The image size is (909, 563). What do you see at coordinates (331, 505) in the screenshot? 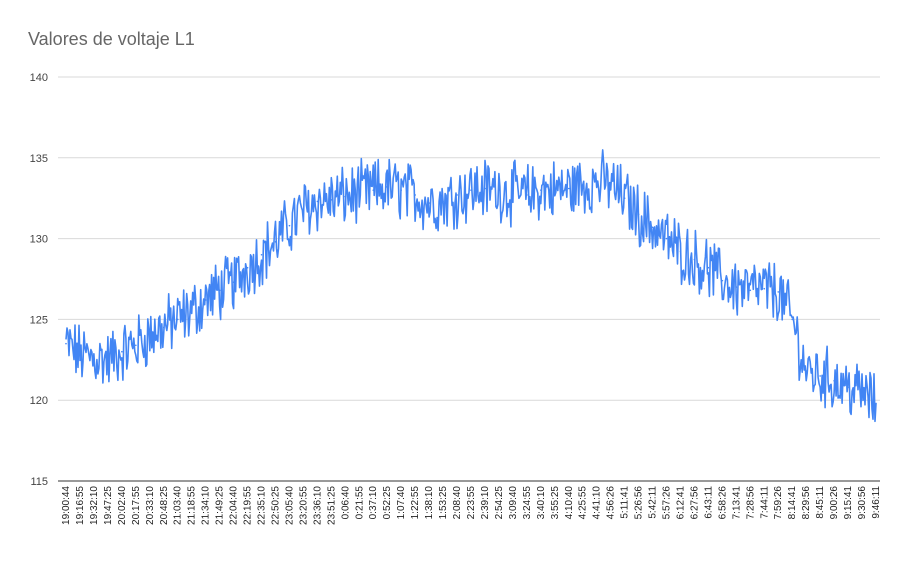
I see `x-tick-label: 23:51:25` at bounding box center [331, 505].